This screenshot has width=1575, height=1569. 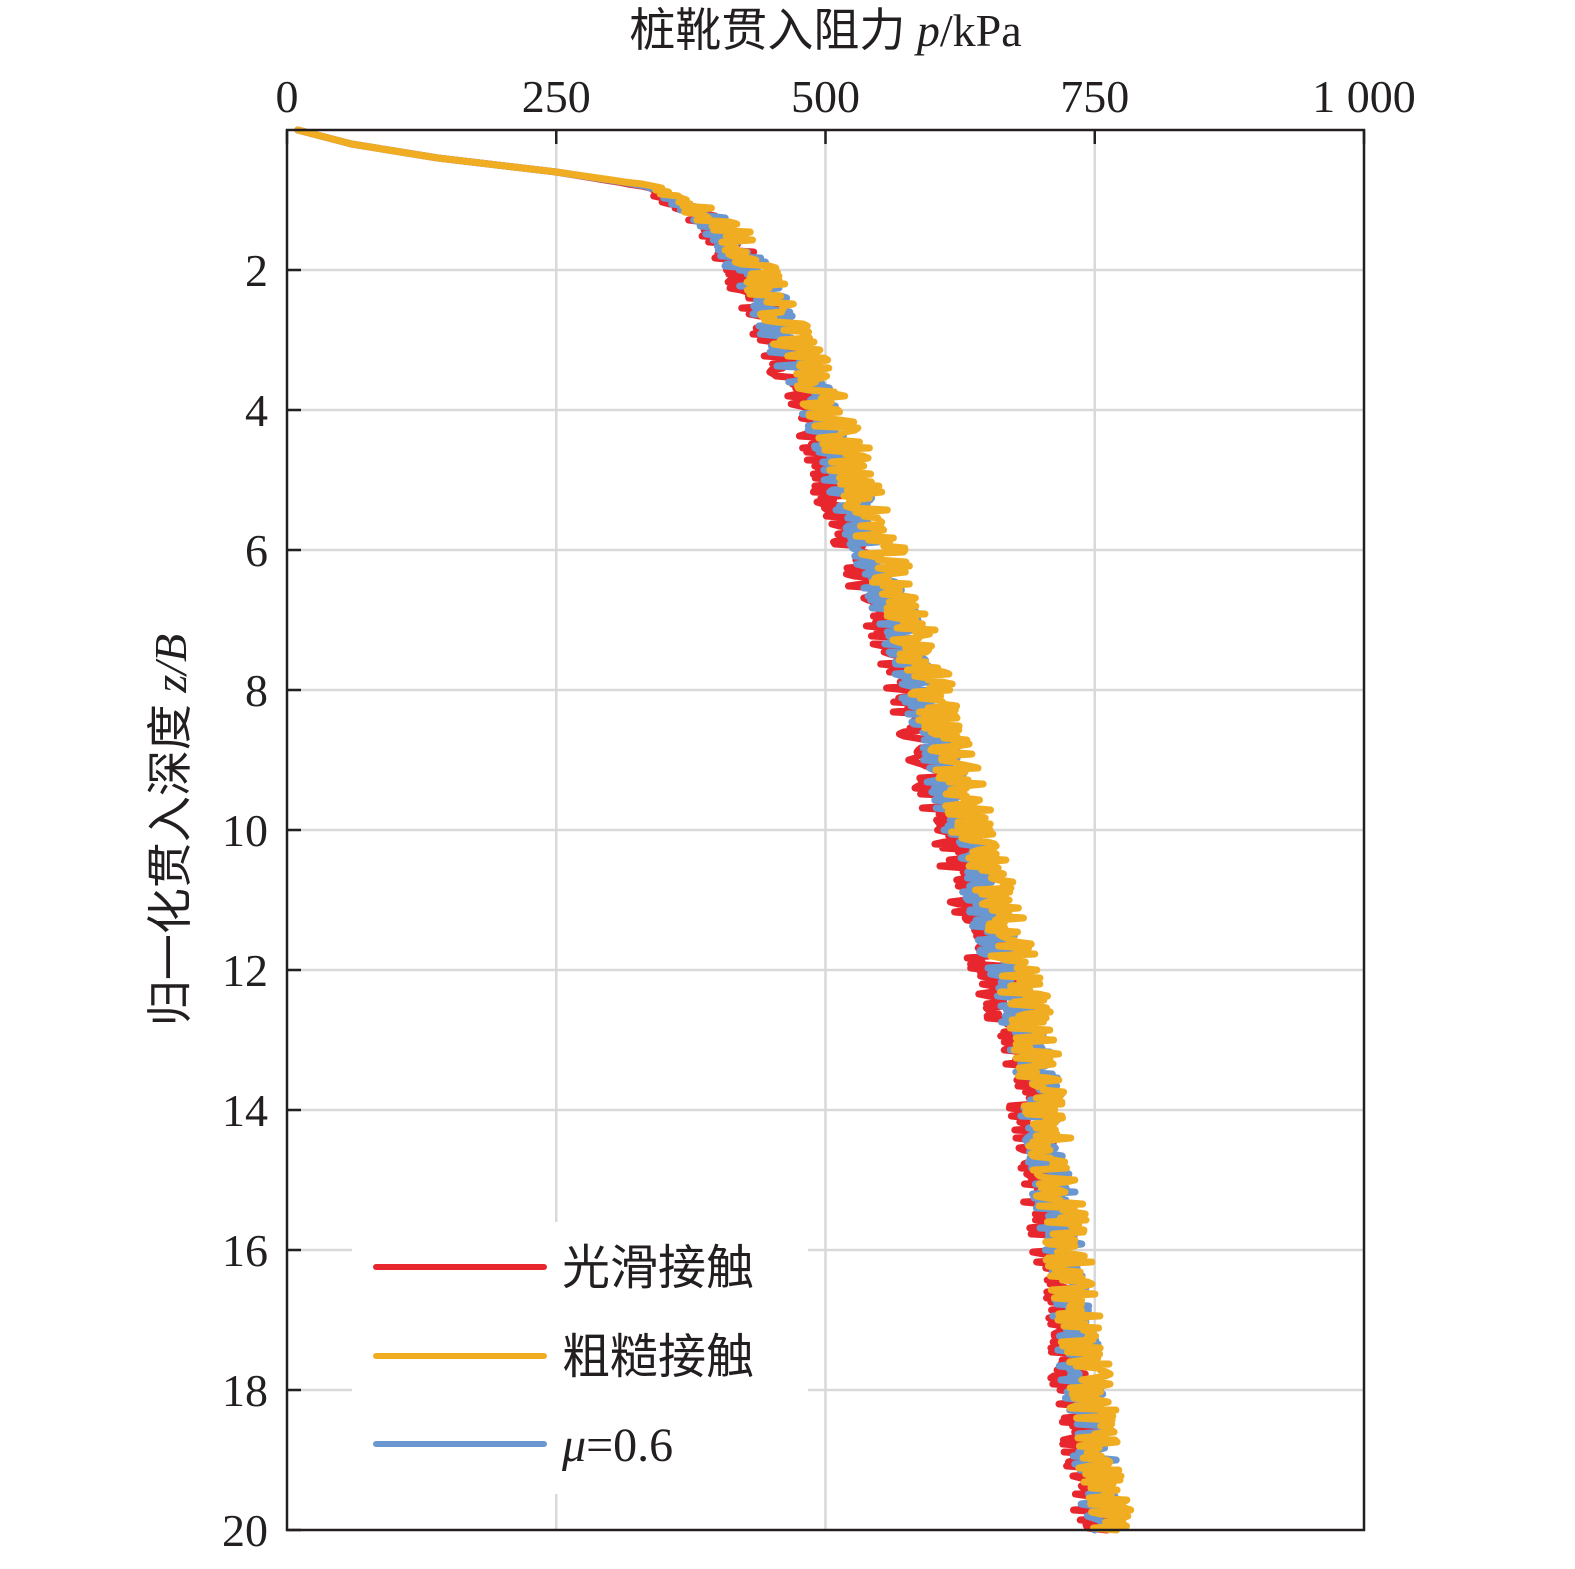 What do you see at coordinates (245, 970) in the screenshot?
I see `y-tick-label-5: 12` at bounding box center [245, 970].